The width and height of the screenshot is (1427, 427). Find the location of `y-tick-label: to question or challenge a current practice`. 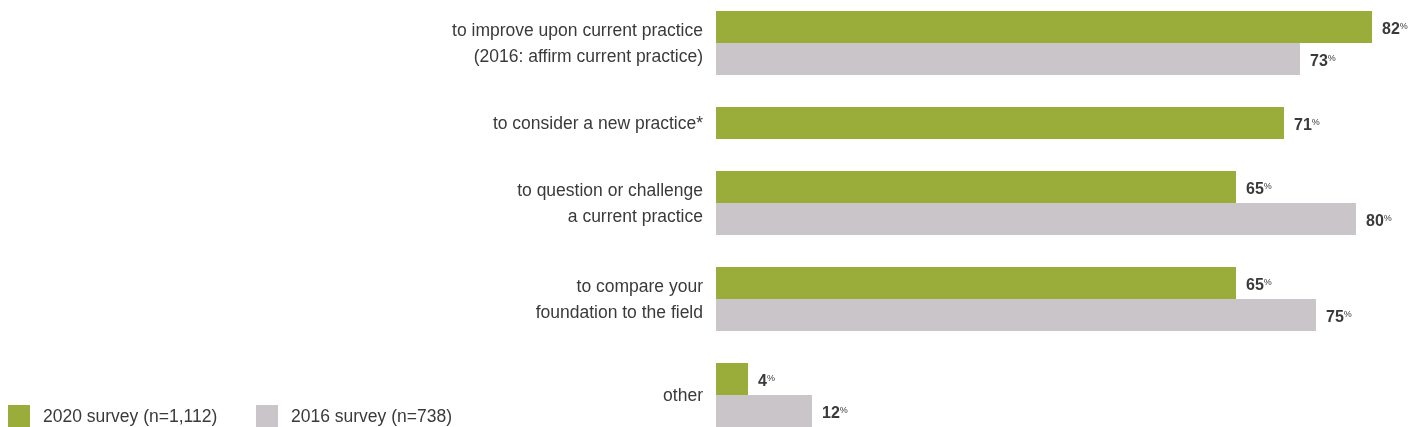

y-tick-label: to question or challenge a current practice is located at coordinates (610, 203).